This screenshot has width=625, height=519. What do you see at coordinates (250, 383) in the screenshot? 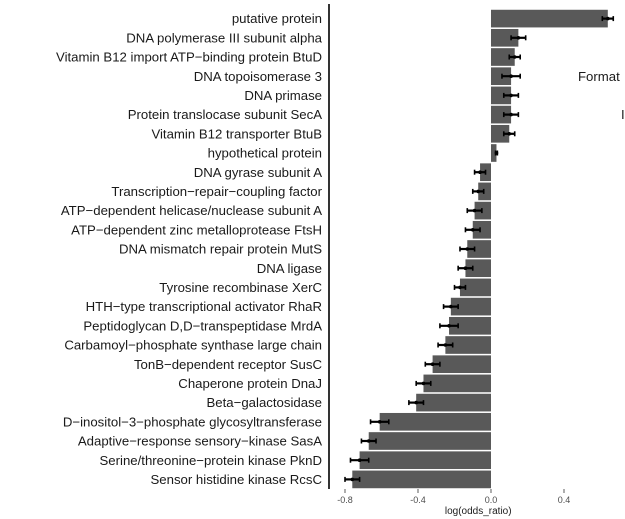
I see `category-label: Chaperone protein DnaJ` at bounding box center [250, 383].